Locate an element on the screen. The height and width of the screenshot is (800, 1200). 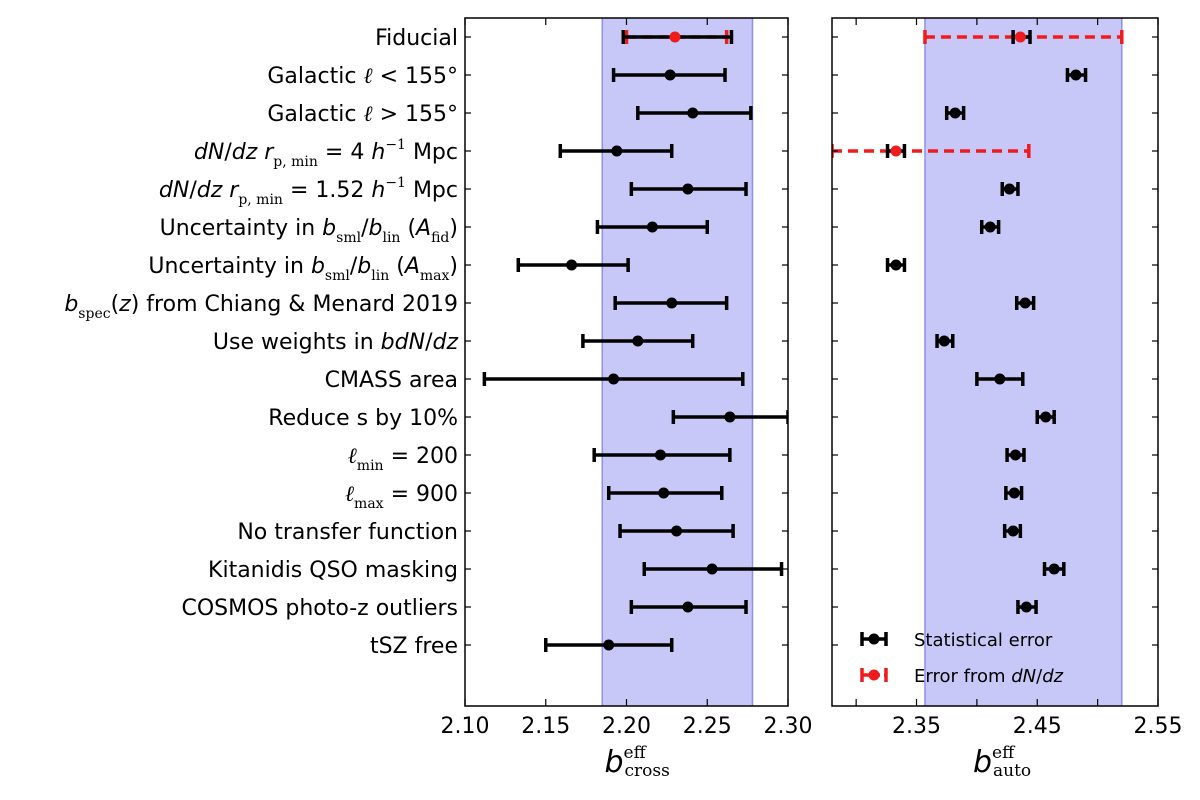
text-part: = 900 is located at coordinates (421, 494).